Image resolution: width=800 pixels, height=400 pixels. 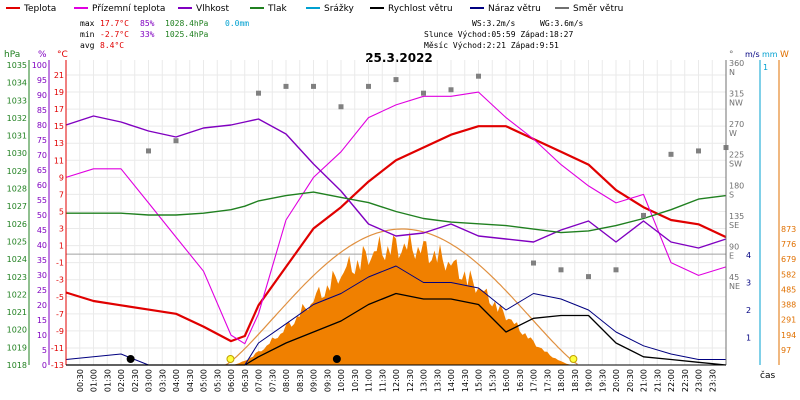 What do you see at coordinates (17, 100) in the screenshot?
I see `tick-label-hpa: 1033` at bounding box center [17, 100].